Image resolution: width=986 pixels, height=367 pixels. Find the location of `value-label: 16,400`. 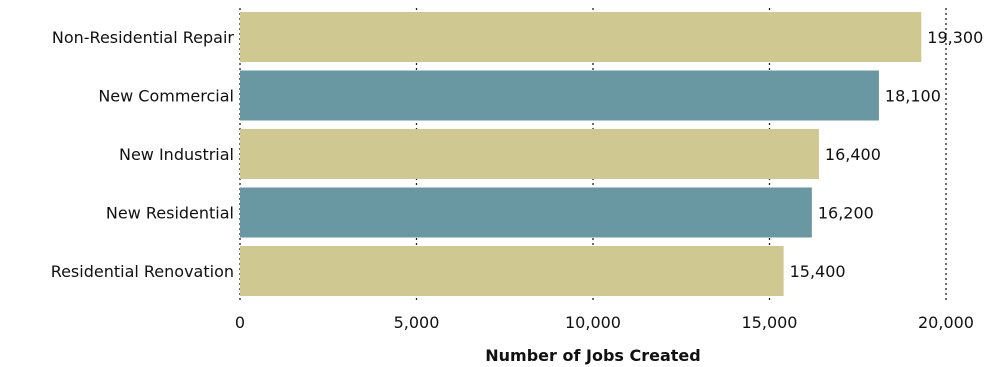

value-label: 16,400 is located at coordinates (853, 154).